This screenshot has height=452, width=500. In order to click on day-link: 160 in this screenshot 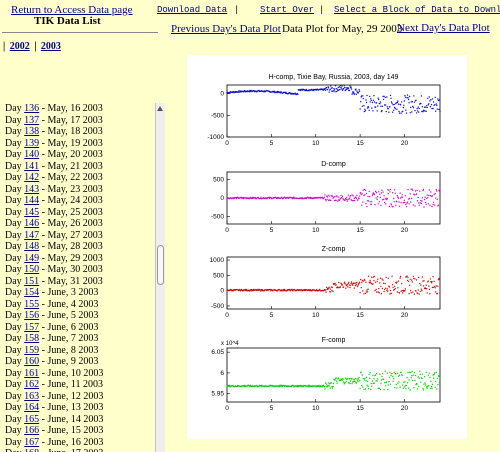, I will do `click(32, 361)`.